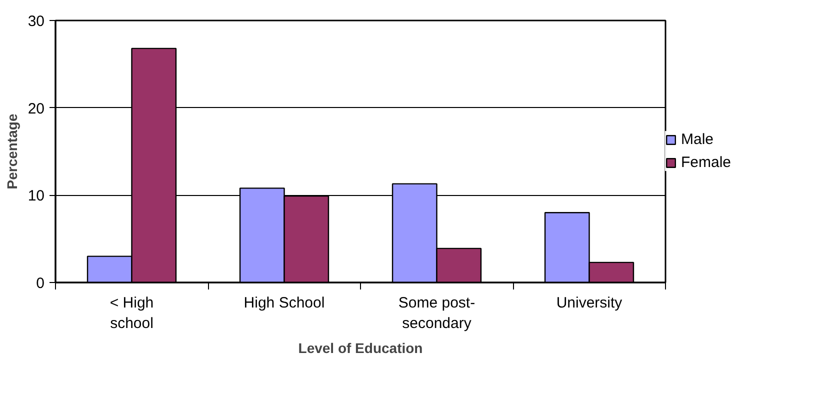  What do you see at coordinates (36, 21) in the screenshot?
I see `y-tick-label: 30` at bounding box center [36, 21].